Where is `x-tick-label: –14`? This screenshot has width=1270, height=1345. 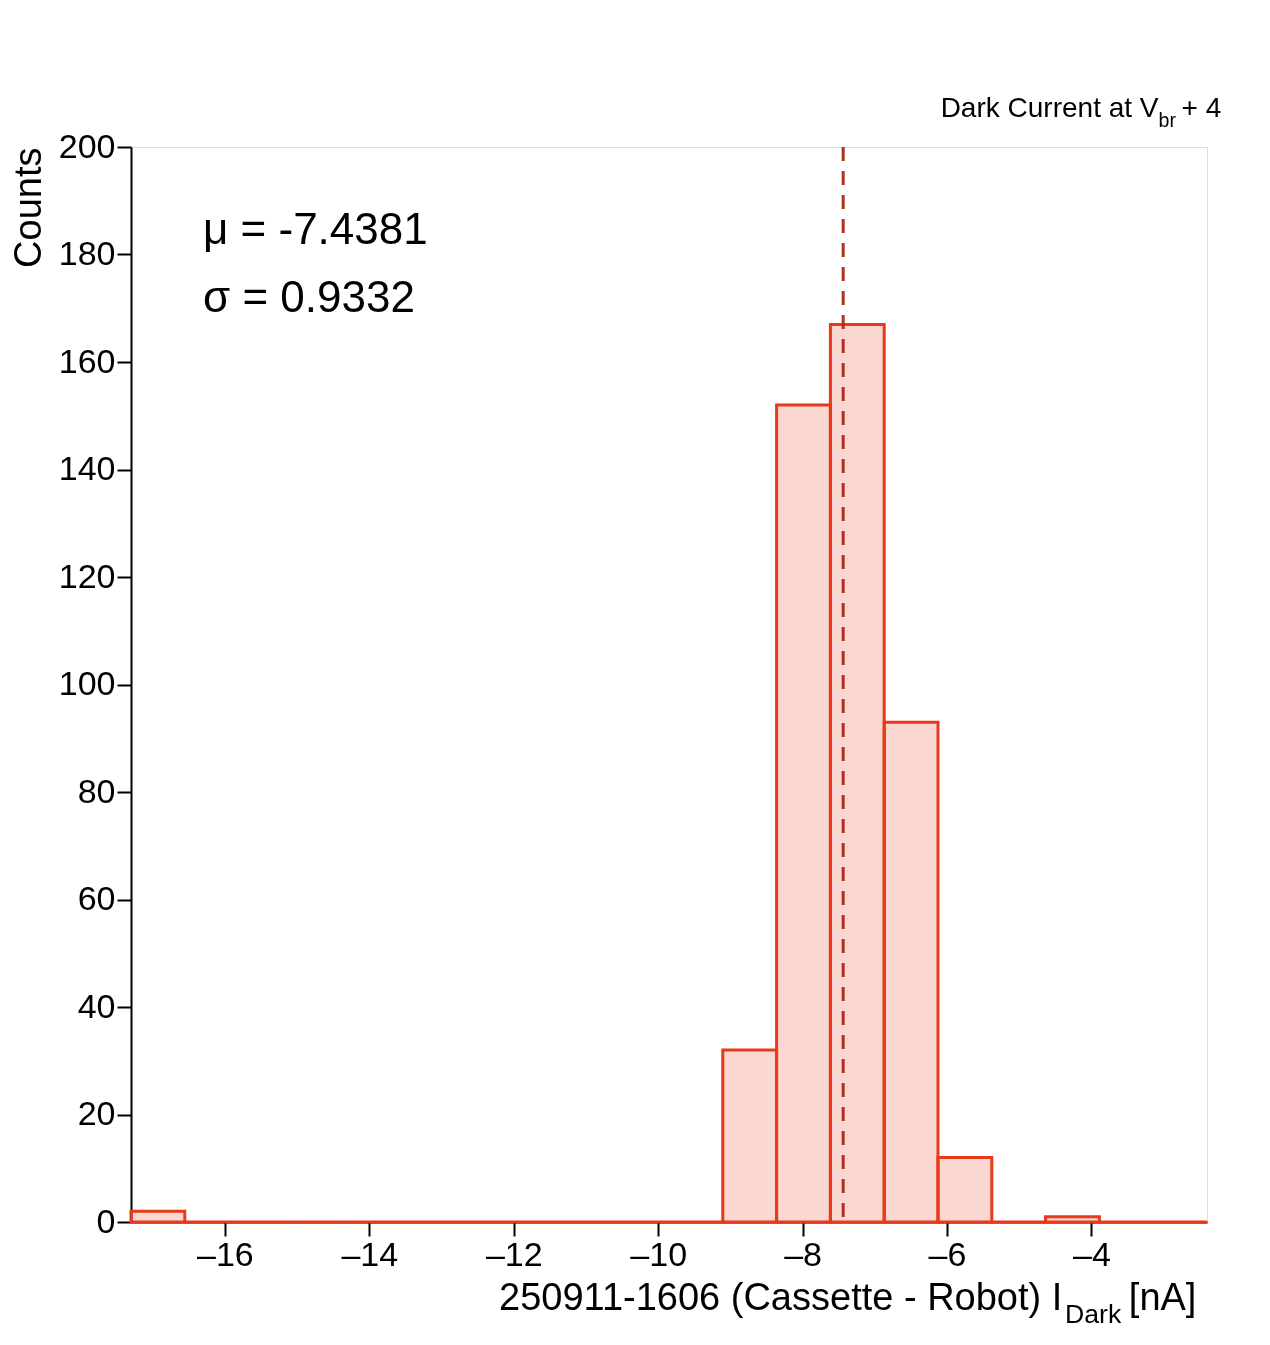 x-tick-label: –14 is located at coordinates (370, 1253).